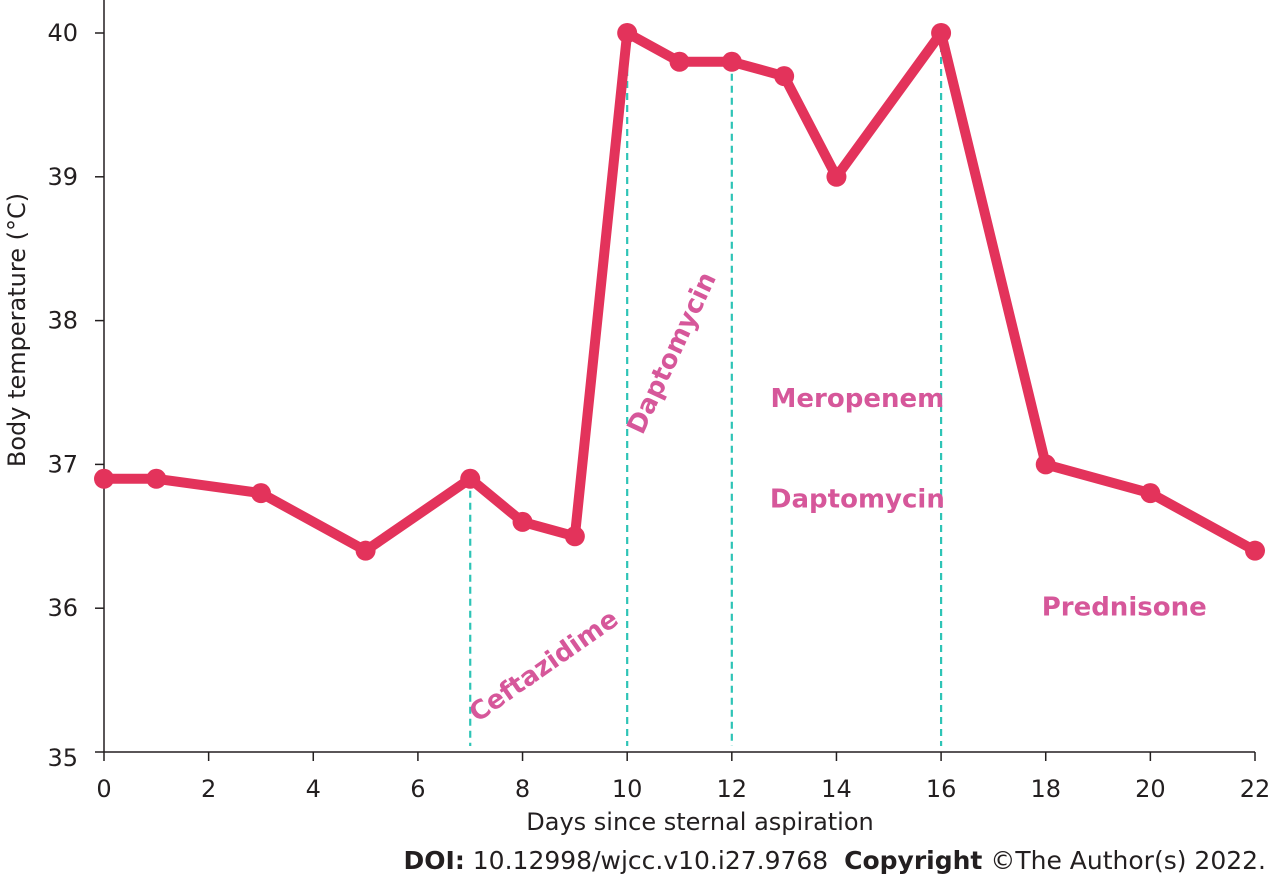 The width and height of the screenshot is (1278, 883). What do you see at coordinates (62, 758) in the screenshot?
I see `y-tick-label: 35` at bounding box center [62, 758].